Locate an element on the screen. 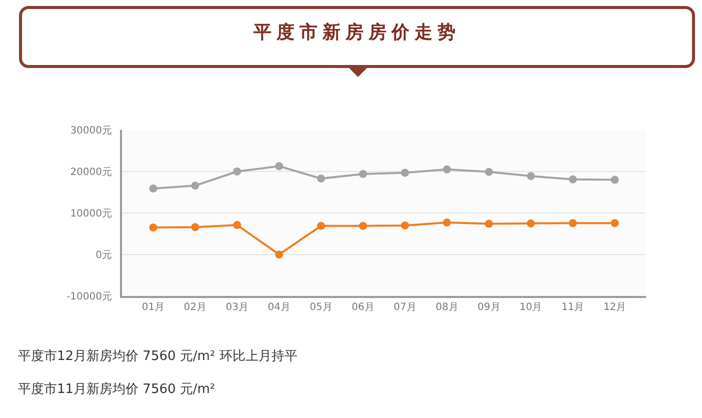  x-tick-label: 01月 is located at coordinates (153, 307).